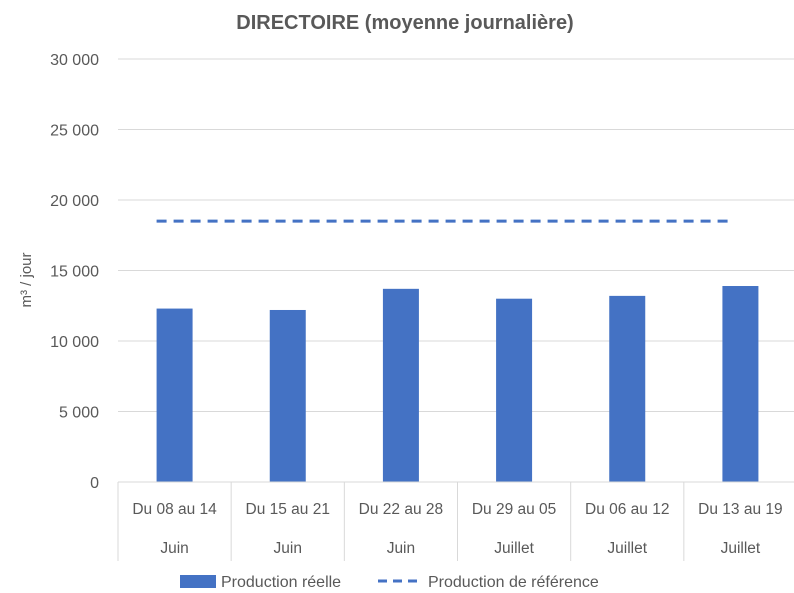 The image size is (794, 593). I want to click on x-tick-label: Du 13 au 19, so click(740, 509).